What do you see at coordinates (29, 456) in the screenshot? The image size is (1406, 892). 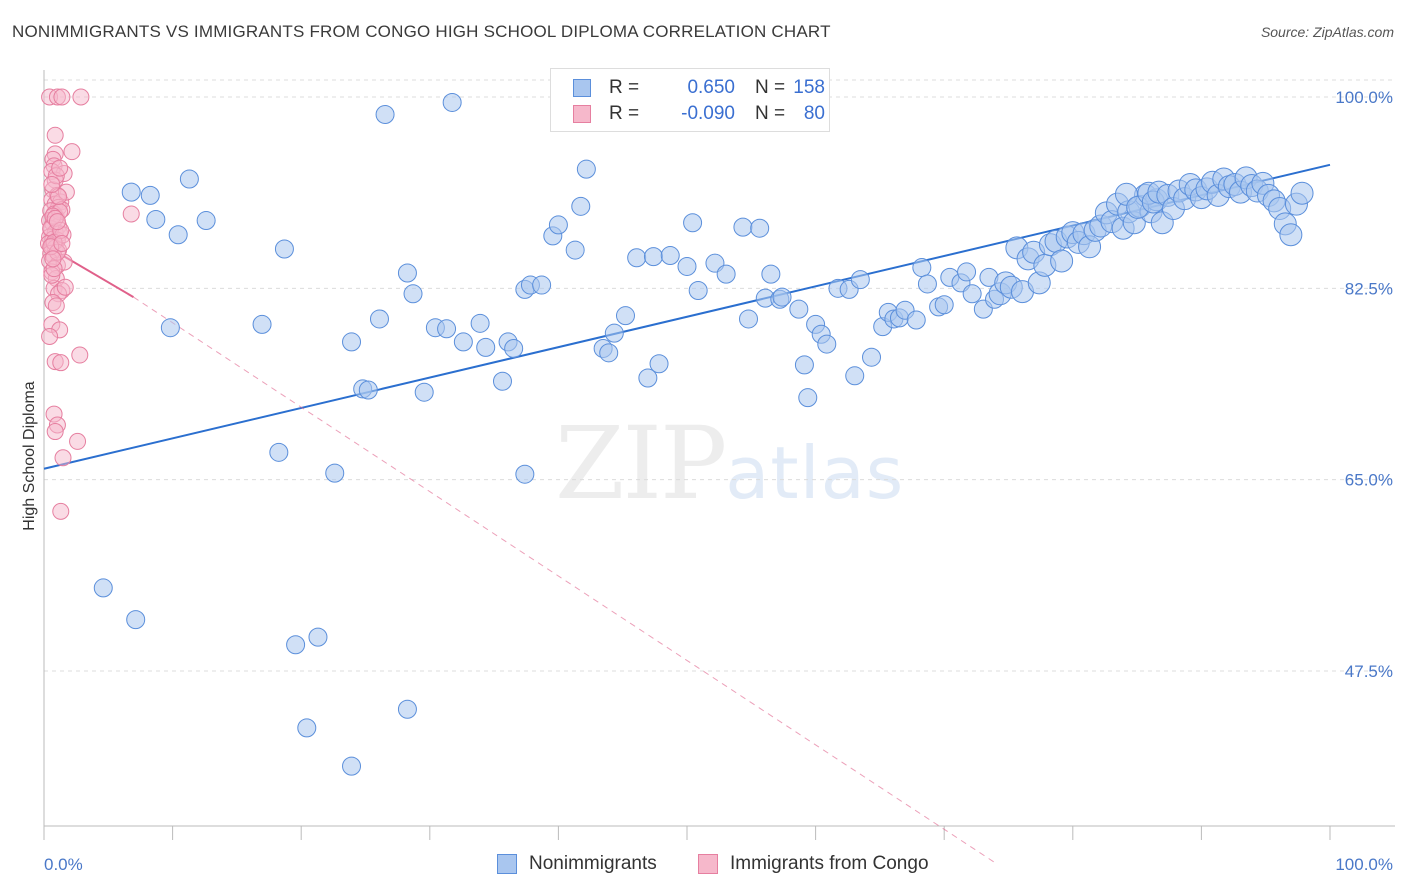 I see `y-axis-label: High School Diploma` at bounding box center [29, 456].